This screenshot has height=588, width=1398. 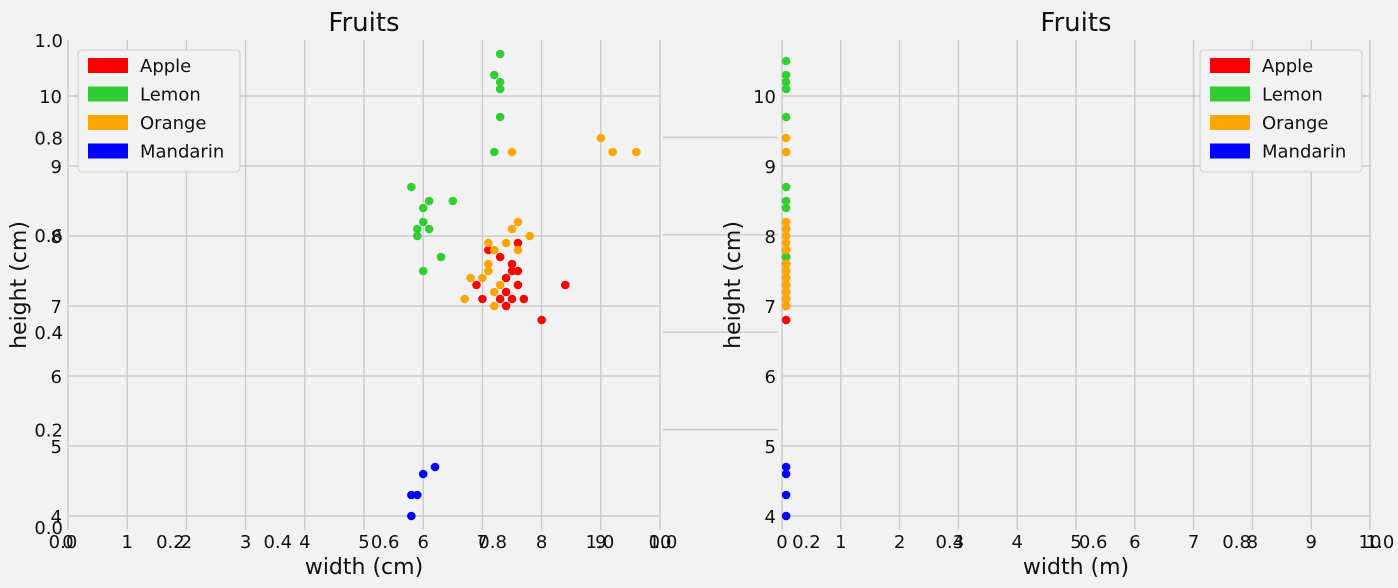 What do you see at coordinates (56, 377) in the screenshot?
I see `y-tick-label: 6` at bounding box center [56, 377].